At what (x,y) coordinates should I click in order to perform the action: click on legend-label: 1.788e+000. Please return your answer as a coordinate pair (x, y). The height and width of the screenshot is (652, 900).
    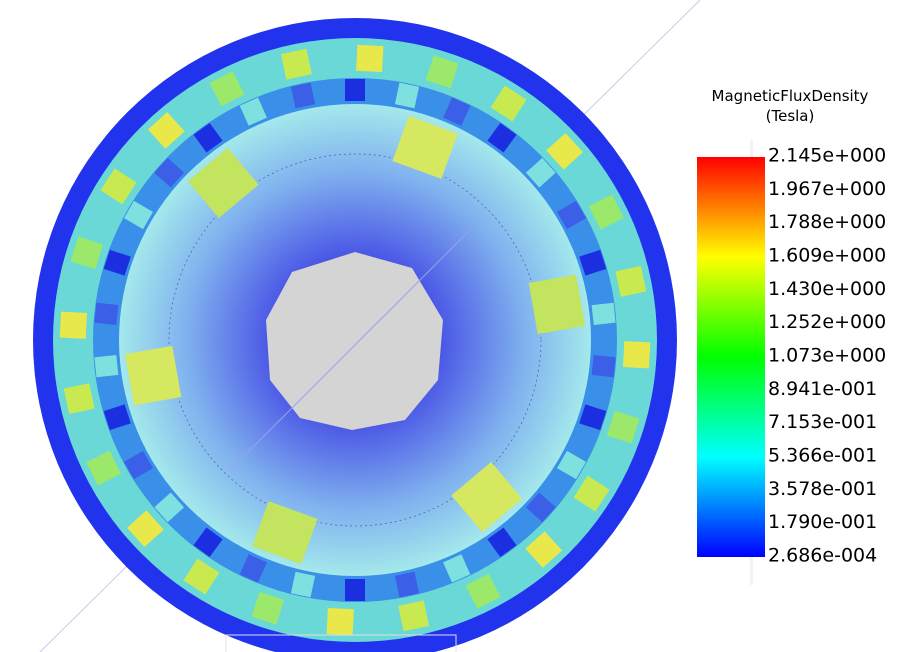
    Looking at the image, I should click on (827, 222).